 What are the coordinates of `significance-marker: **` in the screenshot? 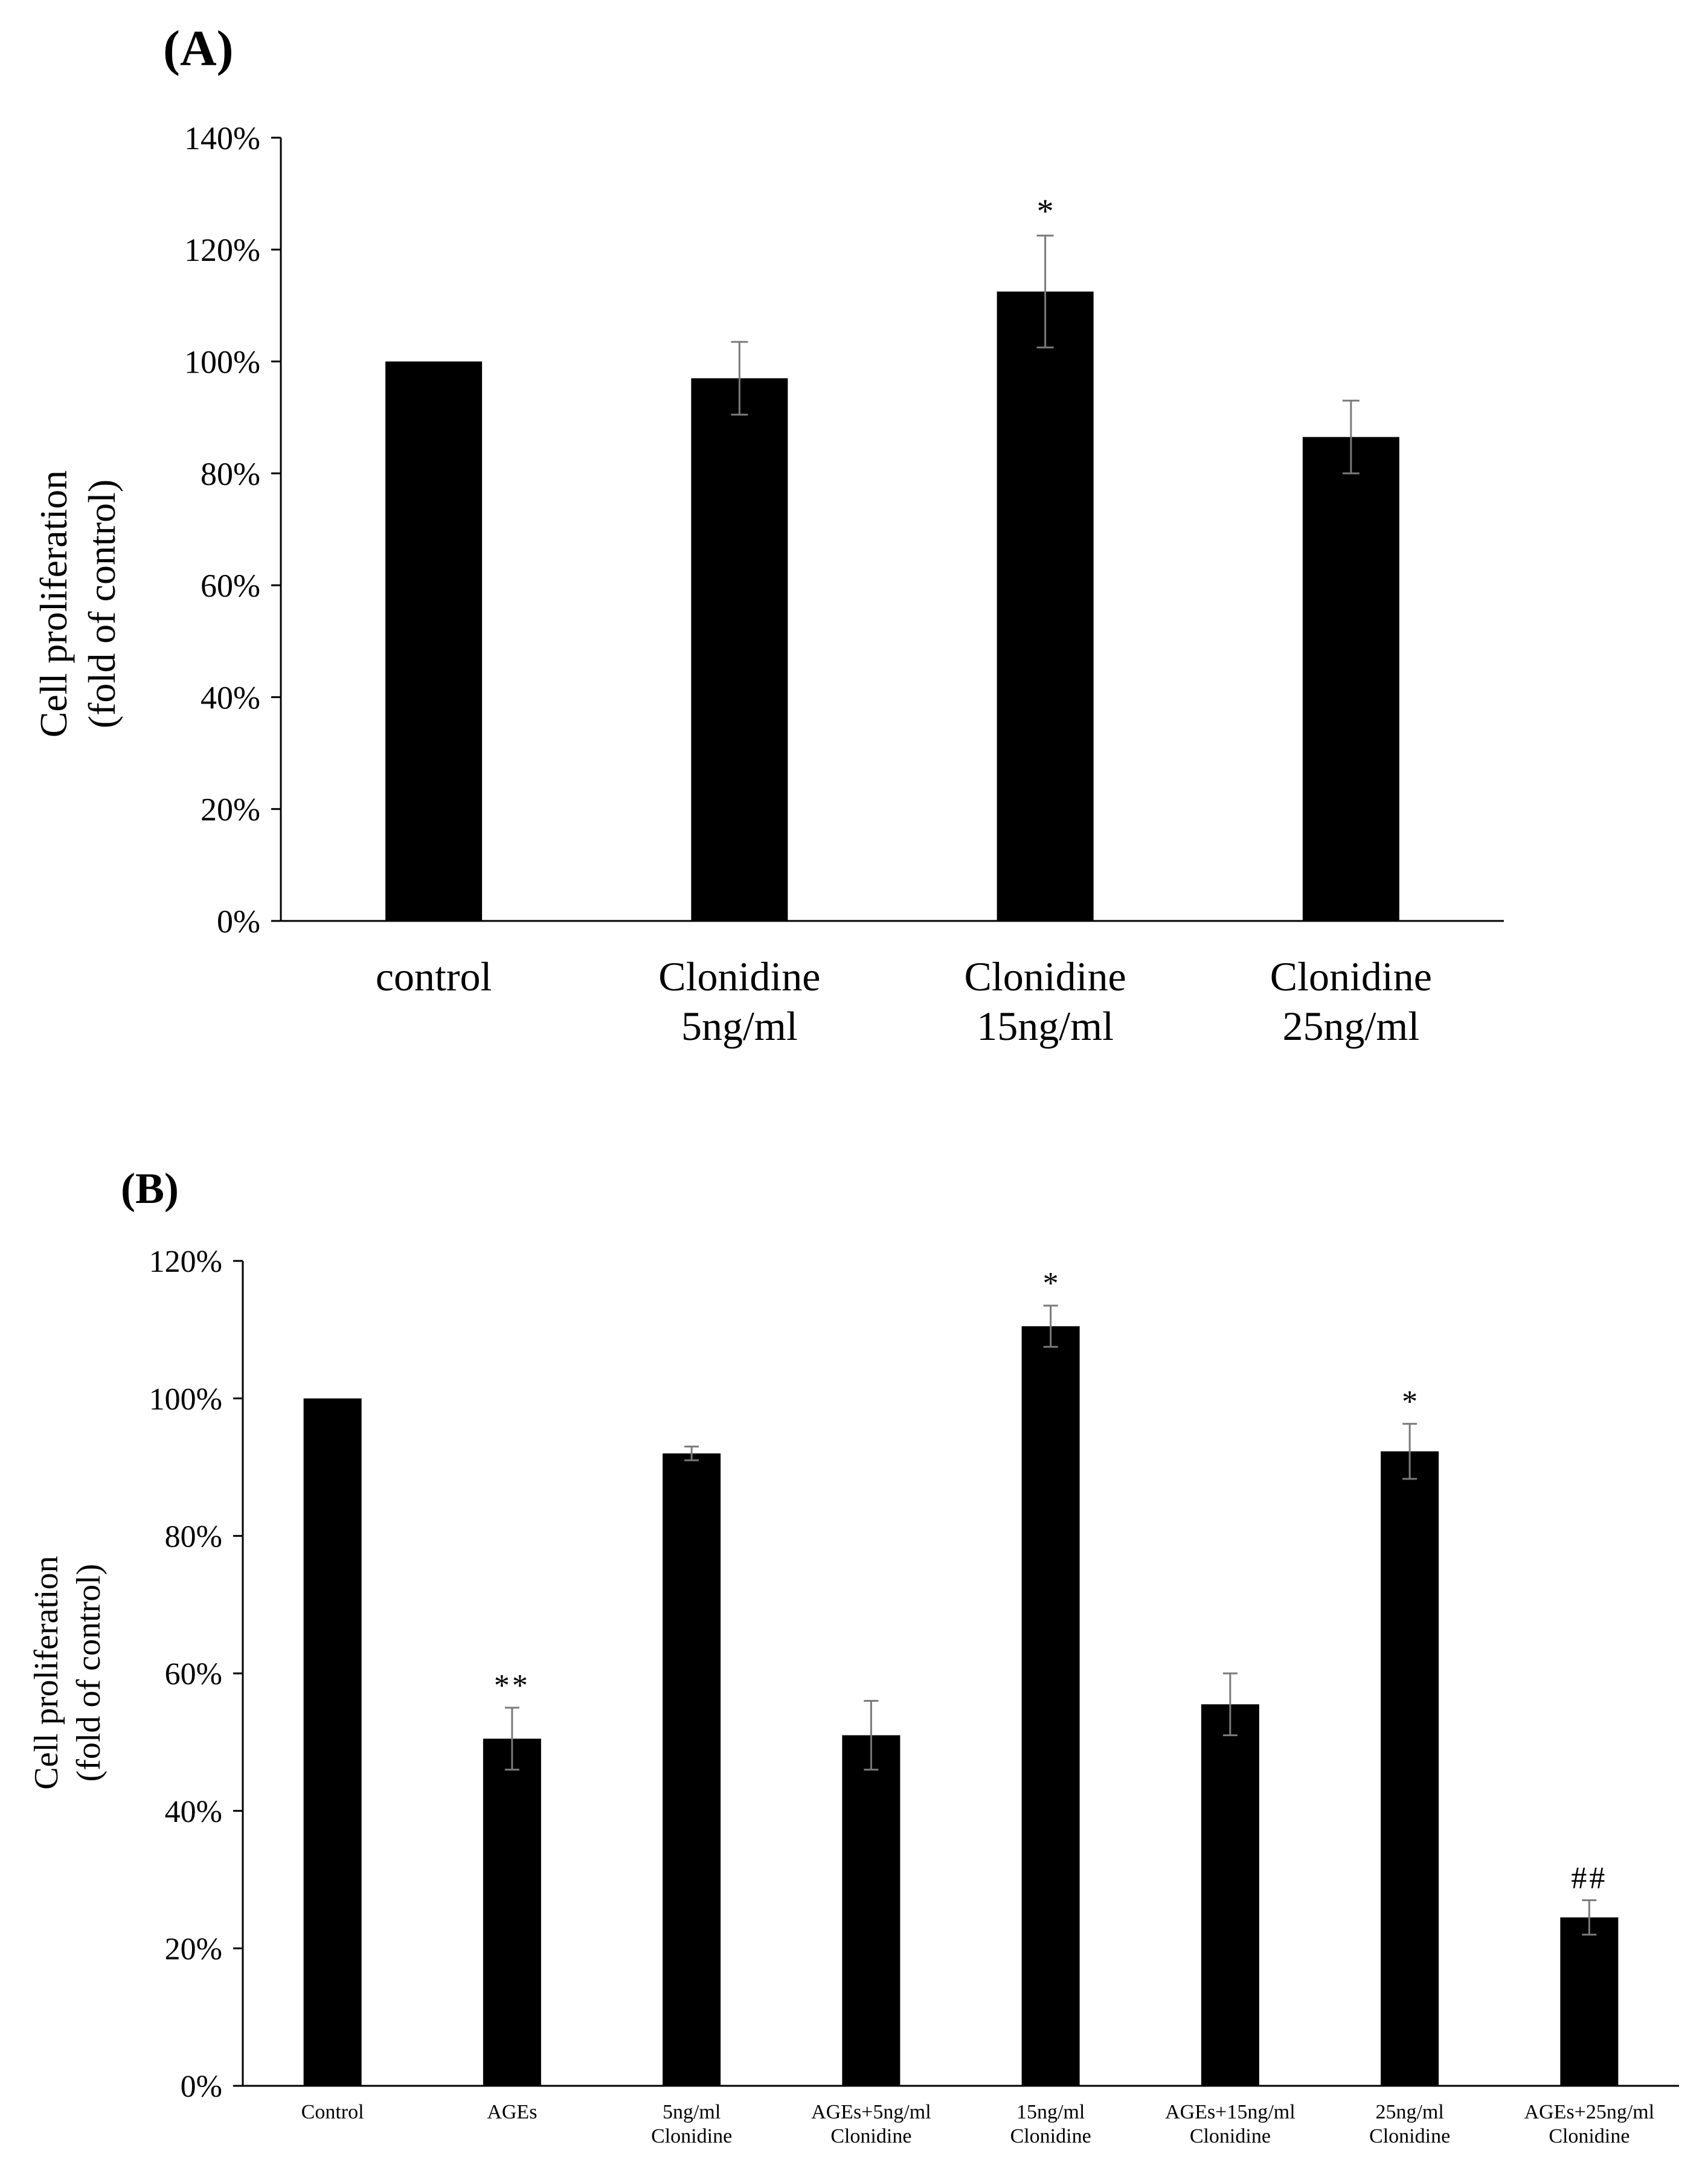 It's located at (512, 1686).